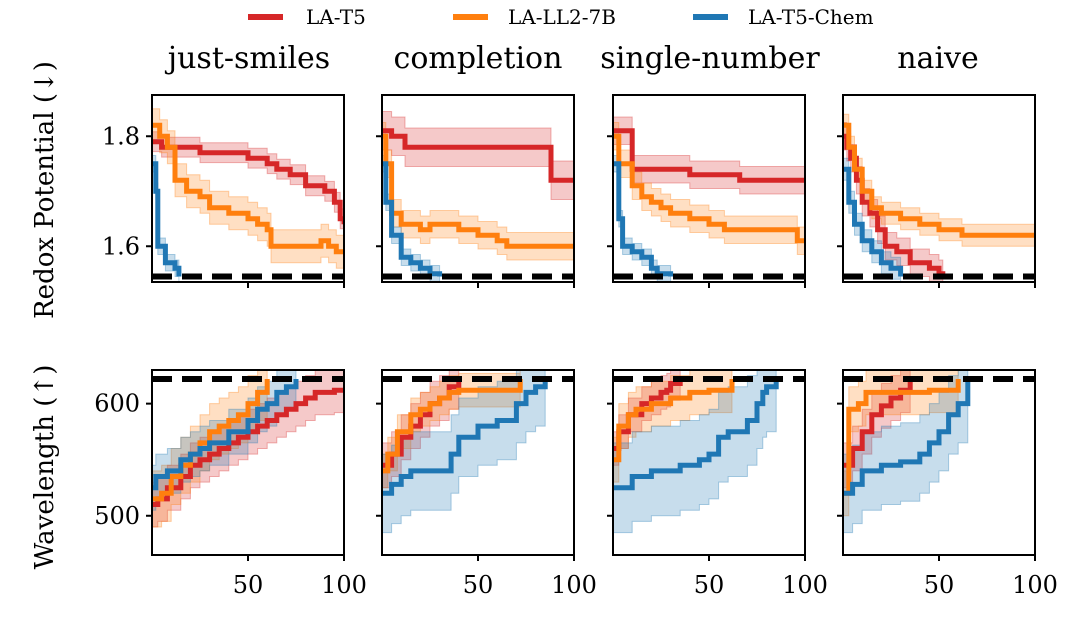 The height and width of the screenshot is (623, 1080). I want to click on panel-naive-redox, so click(936, 191).